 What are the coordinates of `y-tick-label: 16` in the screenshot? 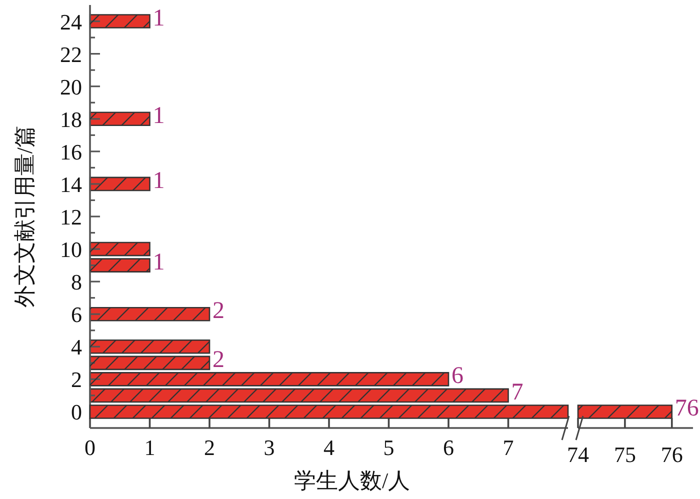 It's located at (71, 151).